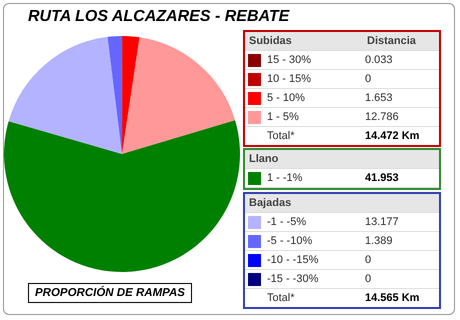  Describe the element at coordinates (286, 98) in the screenshot. I see `legend-label: 5 - 10%` at that location.